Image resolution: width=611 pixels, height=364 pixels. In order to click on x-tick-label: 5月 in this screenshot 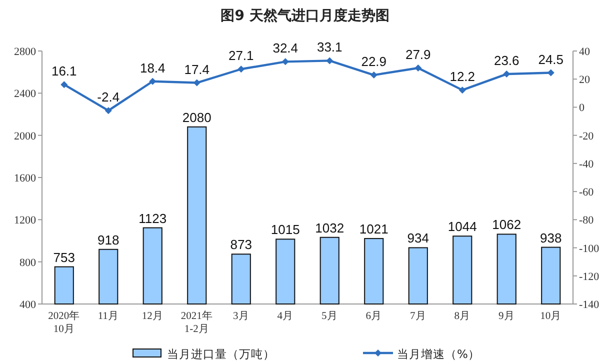, I will do `click(330, 316)`.